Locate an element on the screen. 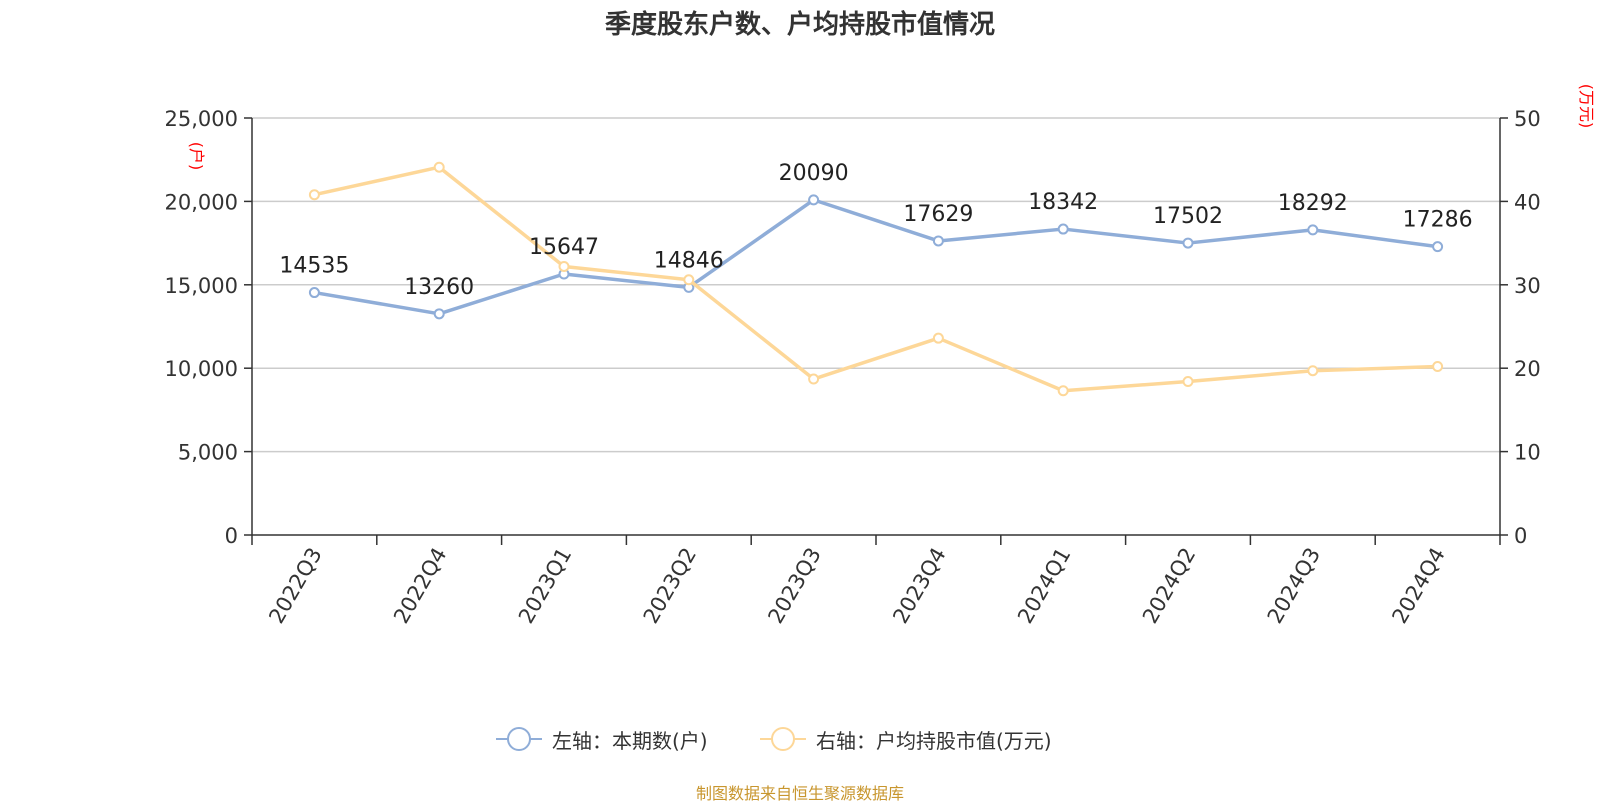 The width and height of the screenshot is (1600, 804). data-label: 18342 is located at coordinates (1063, 202).